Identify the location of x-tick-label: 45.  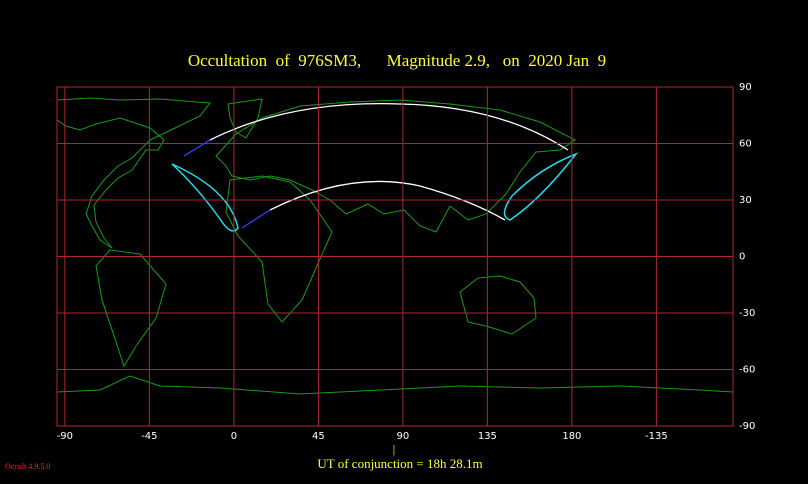
(318, 436).